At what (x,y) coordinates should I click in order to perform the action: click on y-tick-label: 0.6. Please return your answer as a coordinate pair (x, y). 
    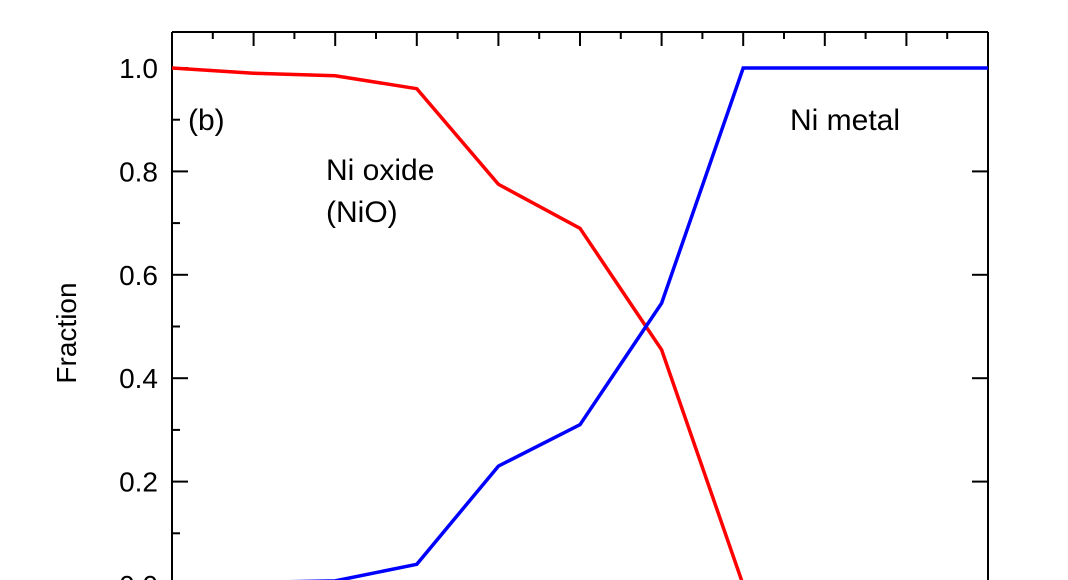
    Looking at the image, I should click on (138, 275).